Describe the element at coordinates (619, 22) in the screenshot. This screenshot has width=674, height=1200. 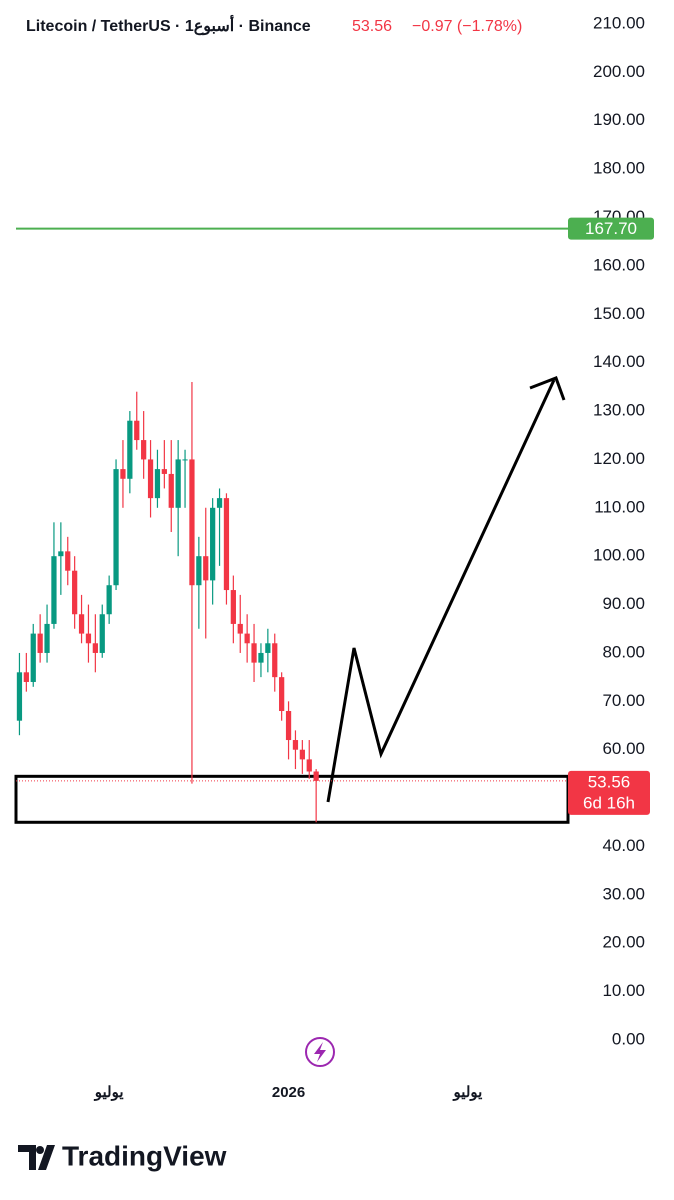
I see `y-tick-label: 210.00` at that location.